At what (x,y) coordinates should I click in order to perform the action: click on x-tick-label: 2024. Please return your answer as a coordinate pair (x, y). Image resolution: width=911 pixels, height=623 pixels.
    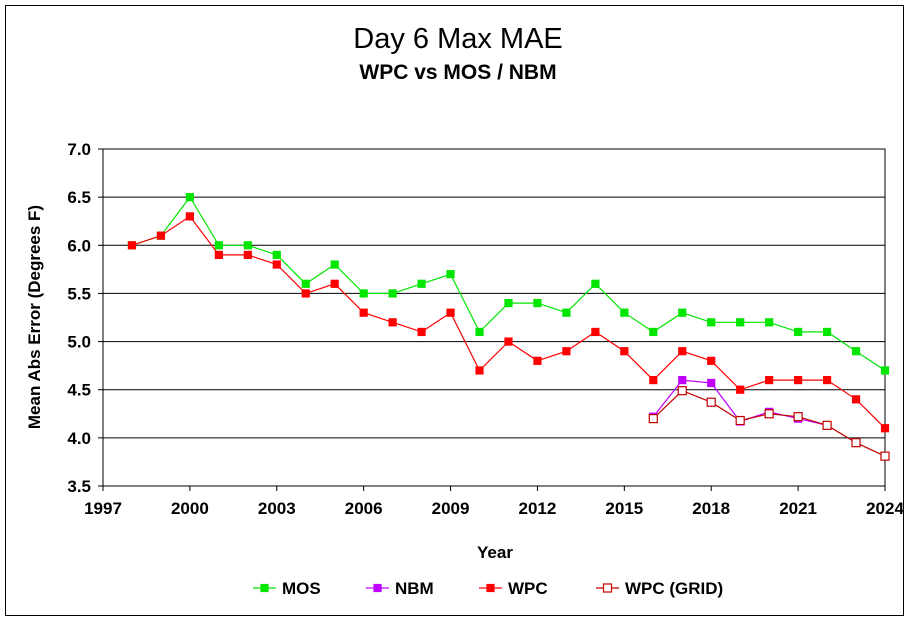
    Looking at the image, I should click on (885, 508).